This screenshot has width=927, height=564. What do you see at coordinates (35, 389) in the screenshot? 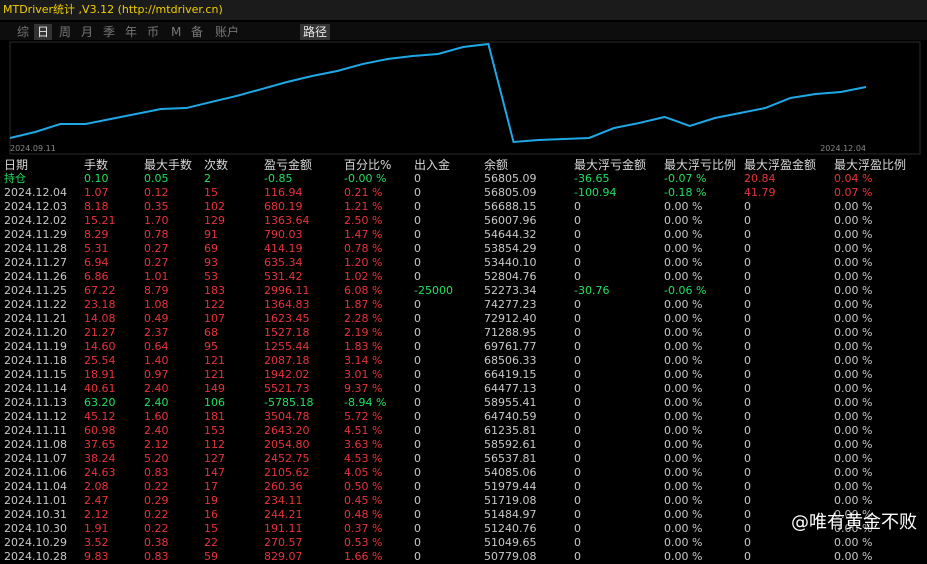
I see `table-cell: 2024.11.14` at bounding box center [35, 389].